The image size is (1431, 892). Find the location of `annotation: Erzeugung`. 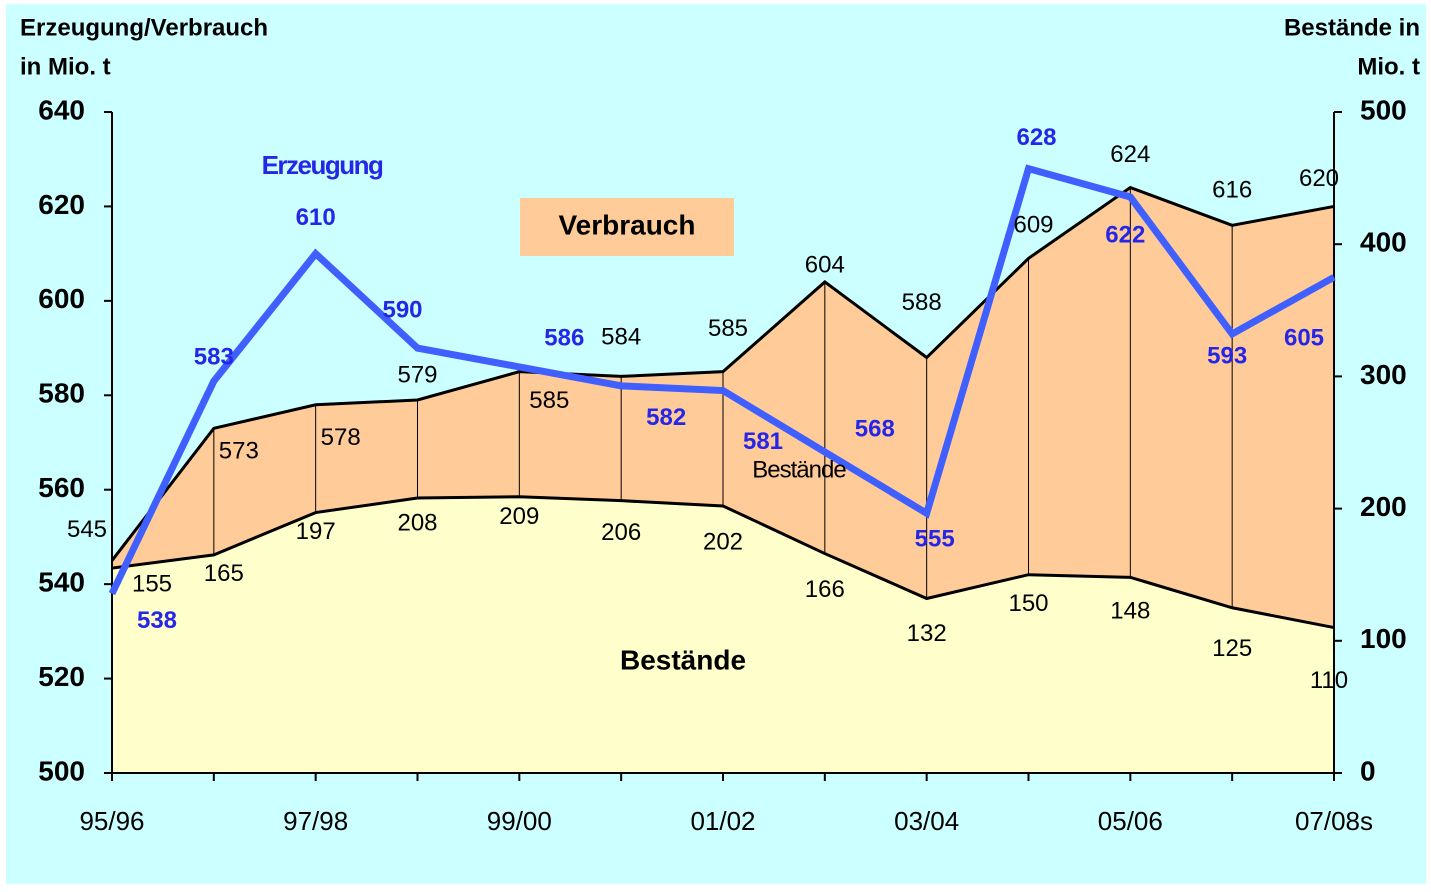

annotation: Erzeugung is located at coordinates (322, 165).